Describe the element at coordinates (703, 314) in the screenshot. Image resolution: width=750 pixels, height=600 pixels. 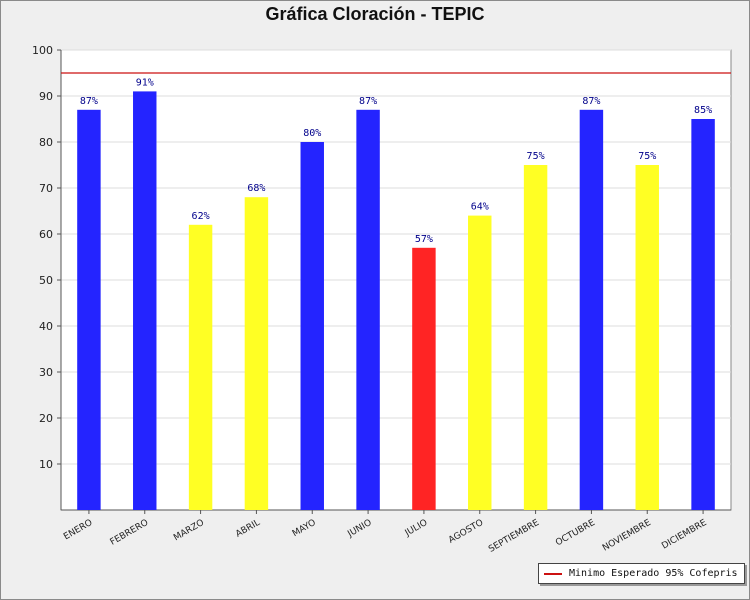
I see `bar-diciembre` at that location.